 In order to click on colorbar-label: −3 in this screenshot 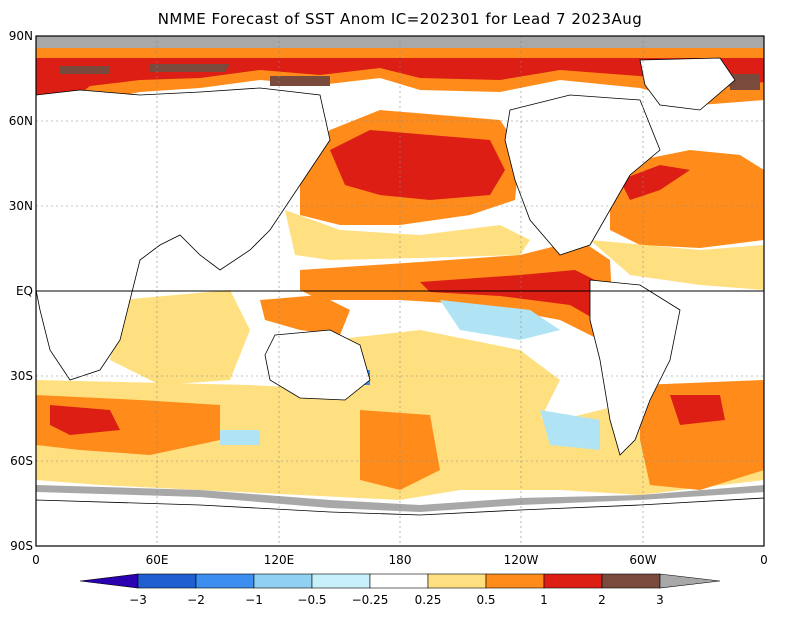, I will do `click(138, 600)`.